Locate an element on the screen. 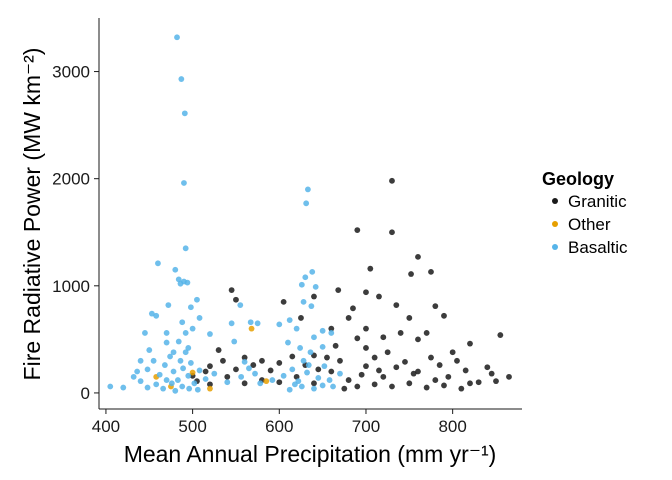 The width and height of the screenshot is (672, 480). x-tick-label: 600 is located at coordinates (279, 426).